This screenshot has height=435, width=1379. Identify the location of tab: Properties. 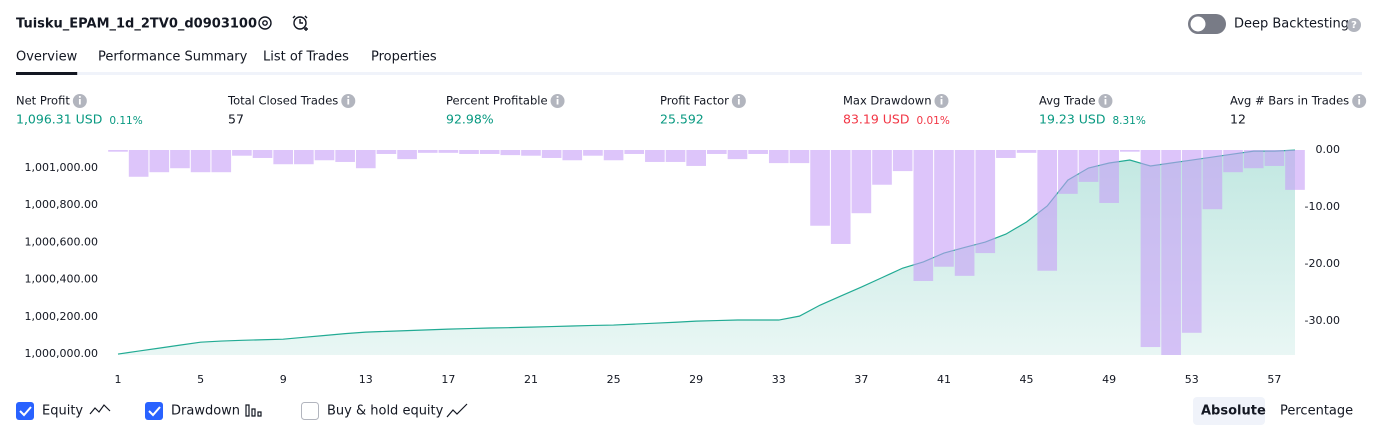
(404, 57).